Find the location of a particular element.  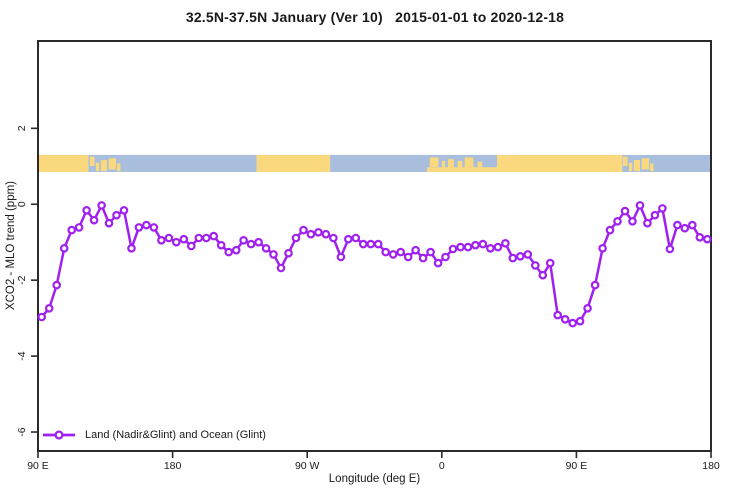

y-tick-label: -2 is located at coordinates (22, 279).